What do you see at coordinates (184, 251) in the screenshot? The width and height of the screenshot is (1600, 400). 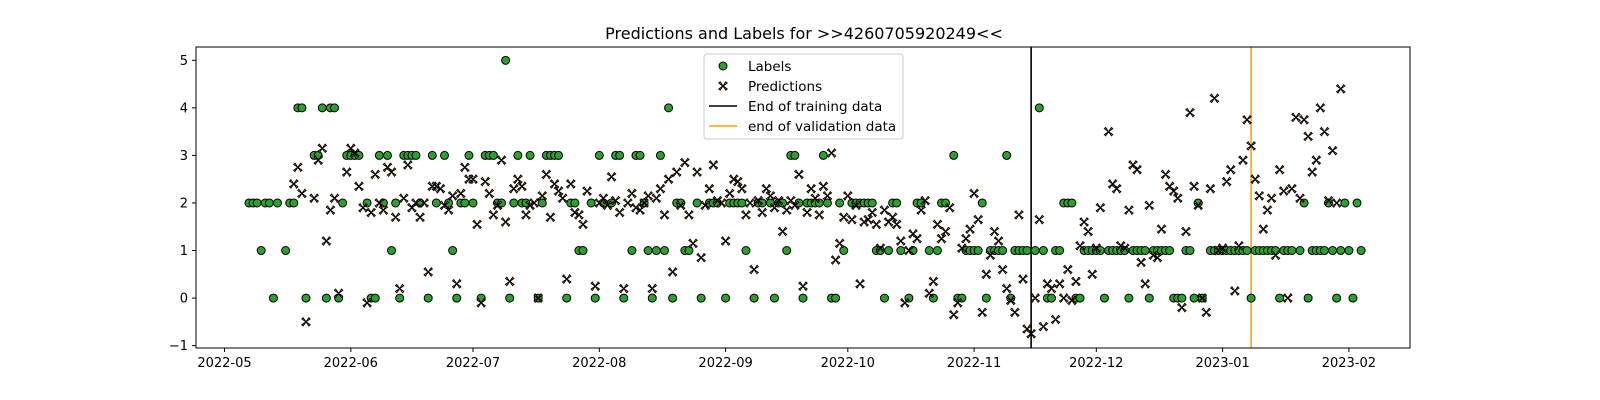 I see `y-tick-label: 1` at bounding box center [184, 251].